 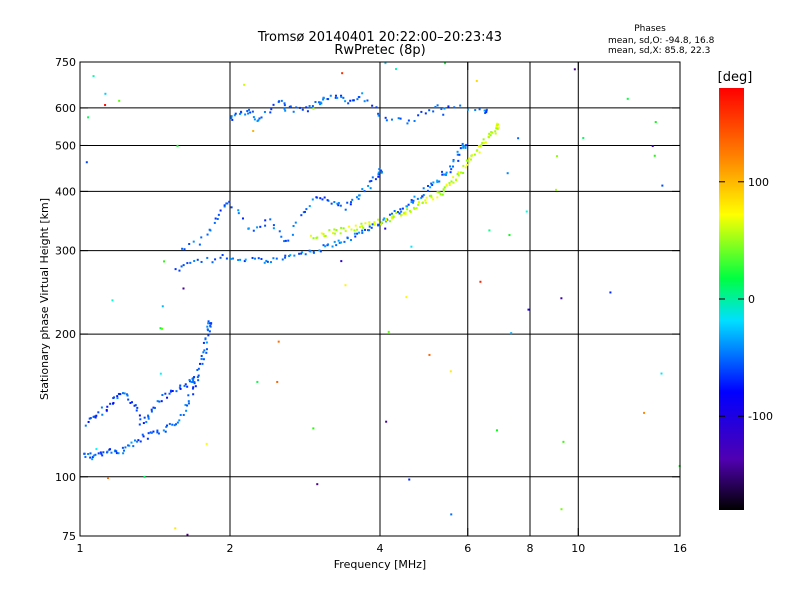 I want to click on y-tick-label: 750, so click(x=65, y=62).